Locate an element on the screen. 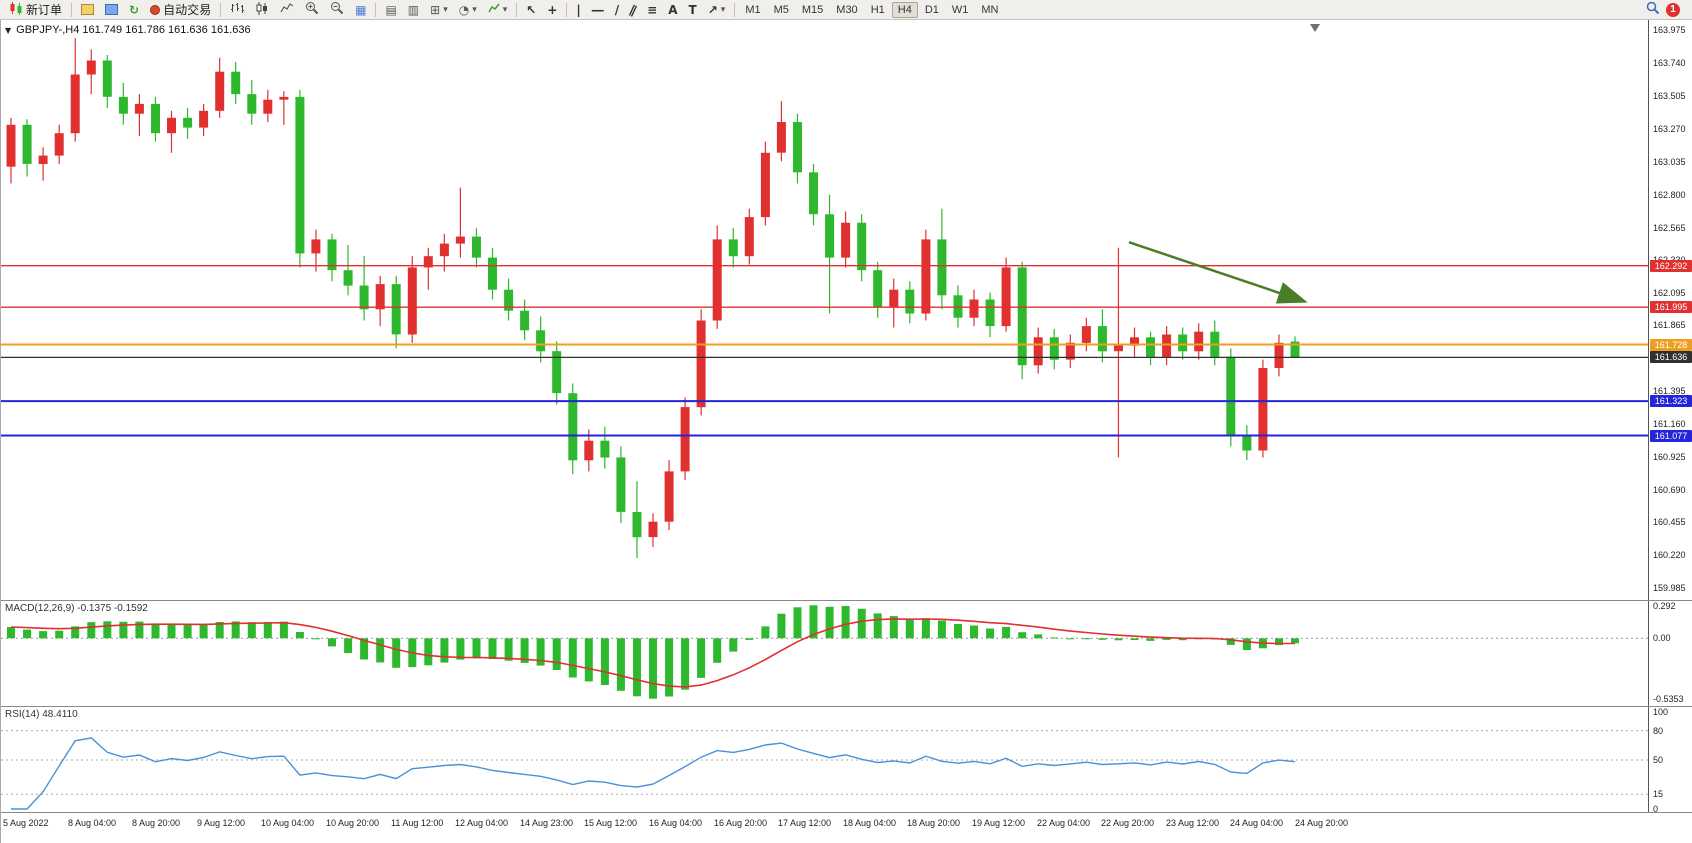  refresh-button: ↻ is located at coordinates (134, 10).